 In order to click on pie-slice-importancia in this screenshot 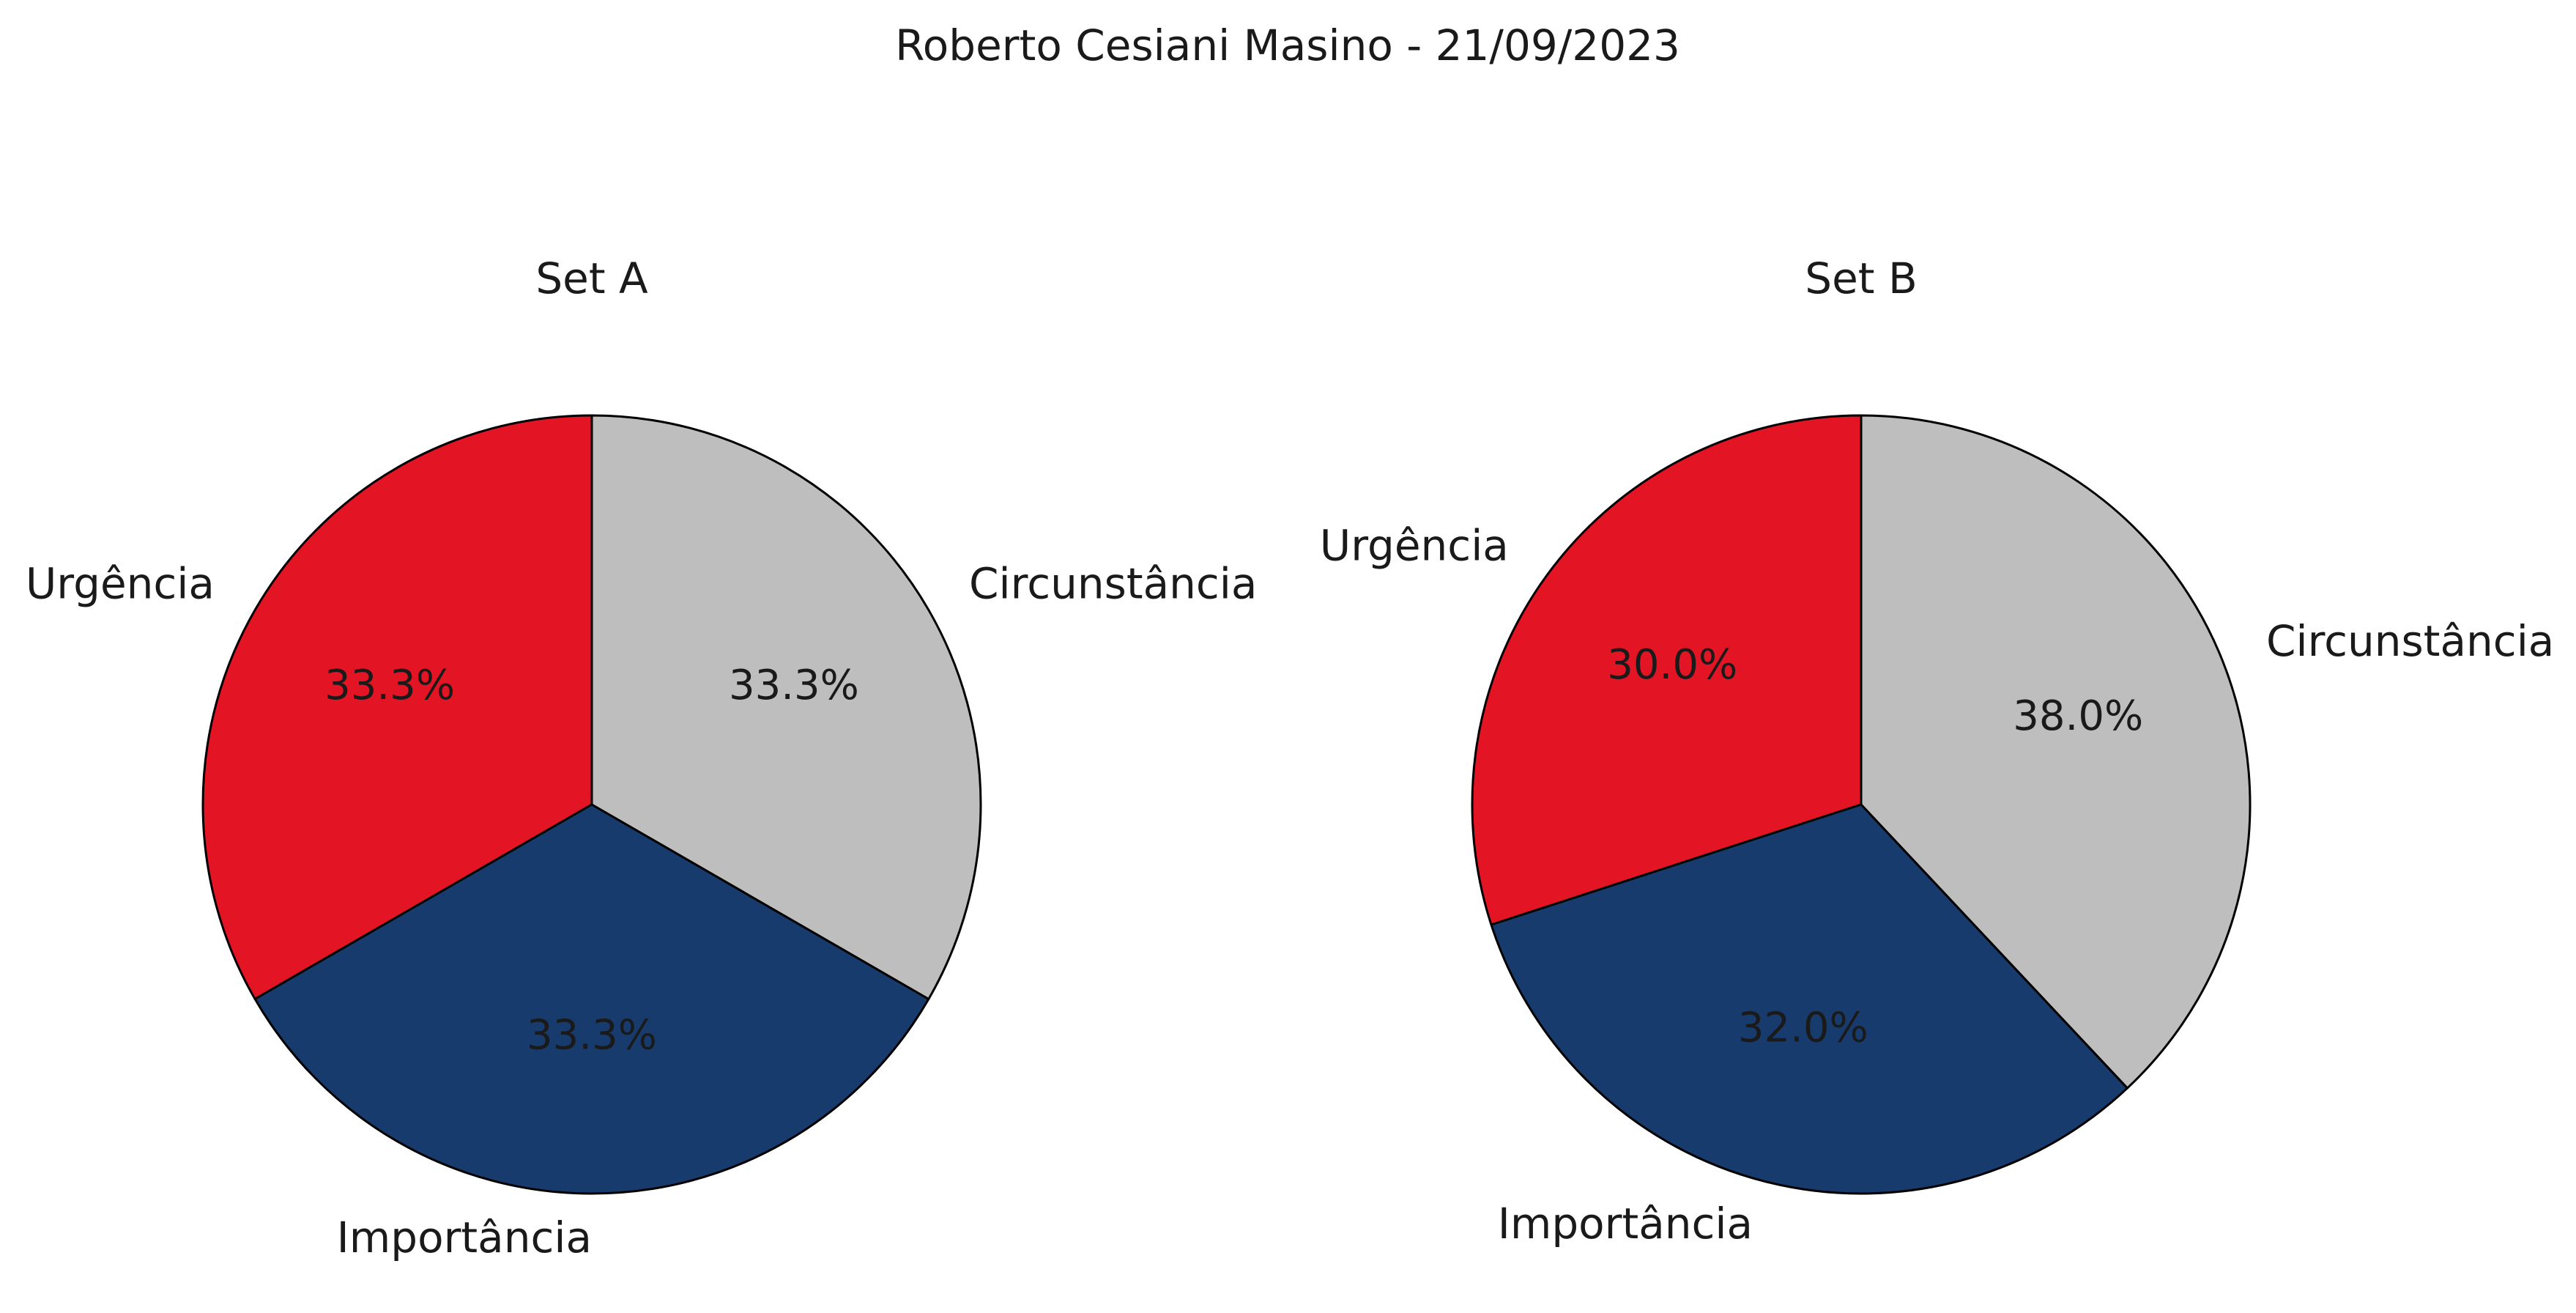, I will do `click(1809, 999)`.